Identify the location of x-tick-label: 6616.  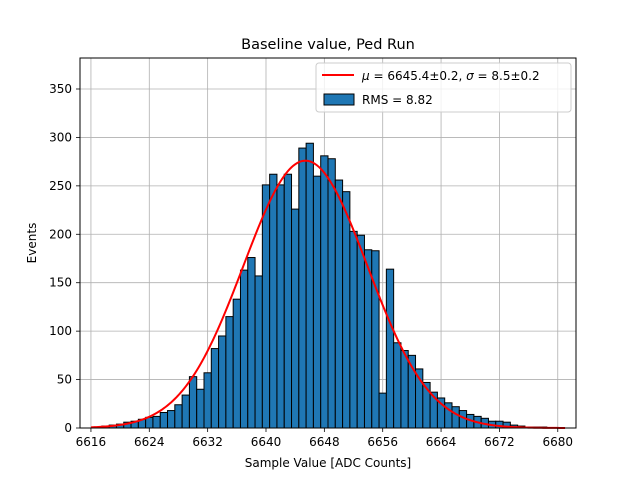
(91, 442).